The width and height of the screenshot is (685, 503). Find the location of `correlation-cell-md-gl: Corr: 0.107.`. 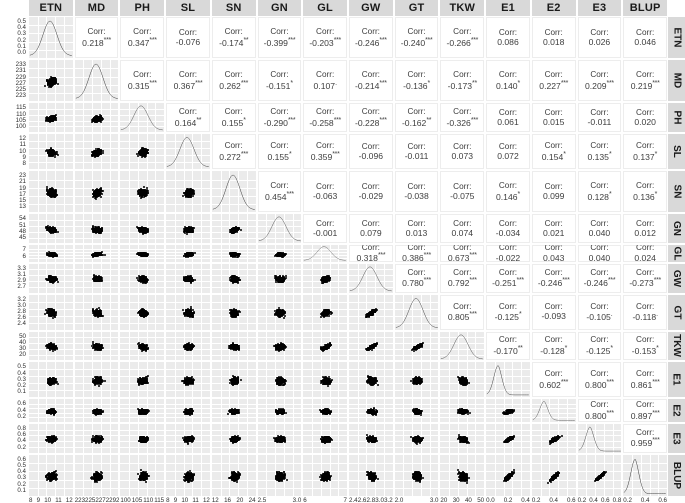

correlation-cell-md-gl: Corr: 0.107. is located at coordinates (325, 81).